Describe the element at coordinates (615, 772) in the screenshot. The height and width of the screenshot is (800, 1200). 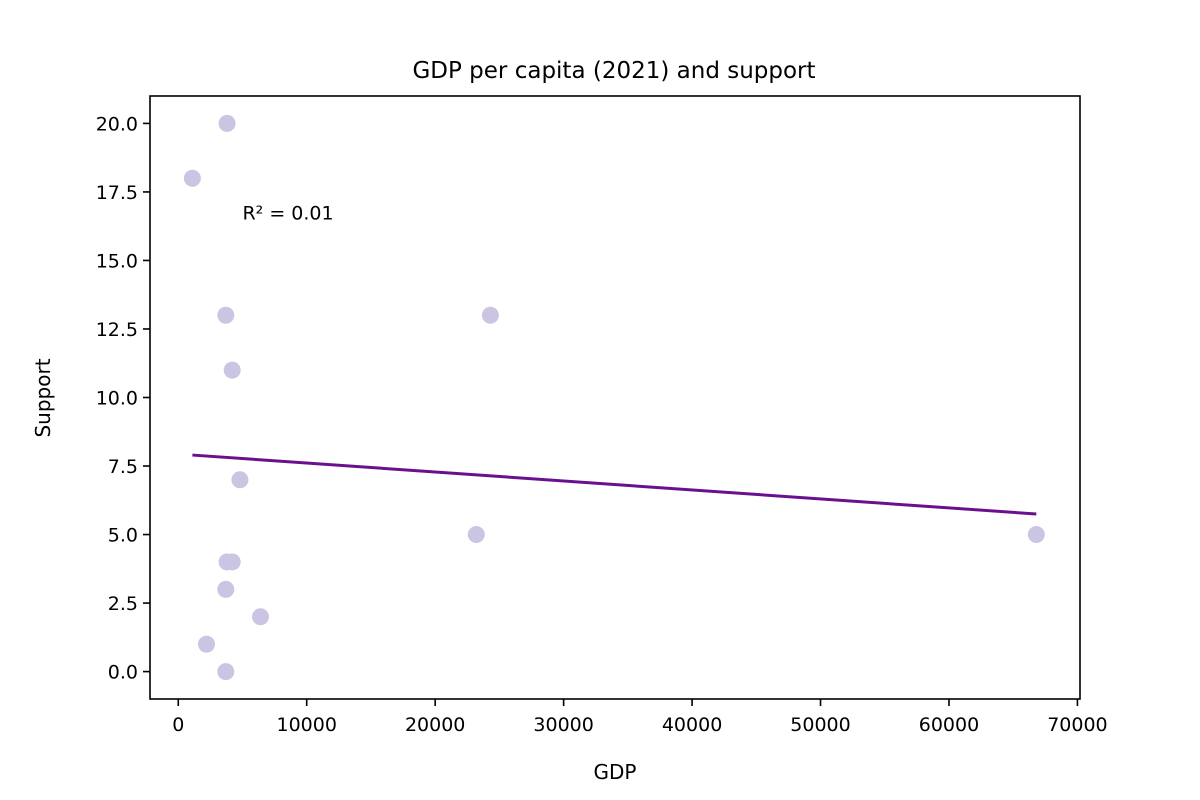
I see `x-axis-label: GDP` at that location.